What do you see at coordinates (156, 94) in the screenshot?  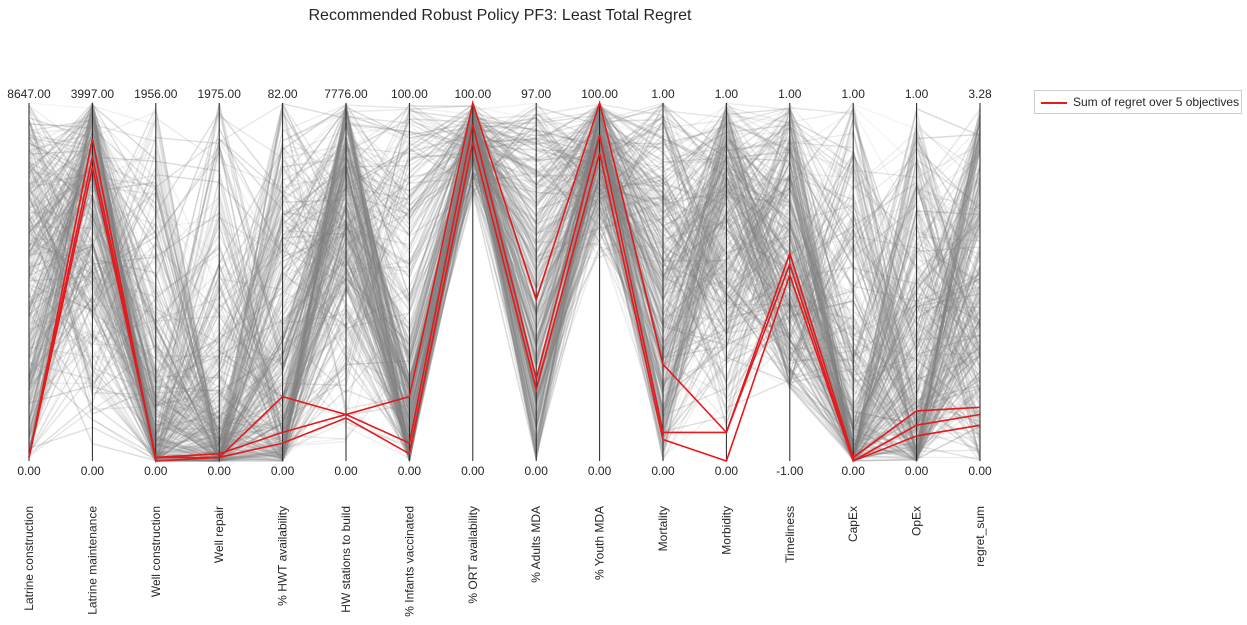 I see `axis-max-label: 1956.00` at bounding box center [156, 94].